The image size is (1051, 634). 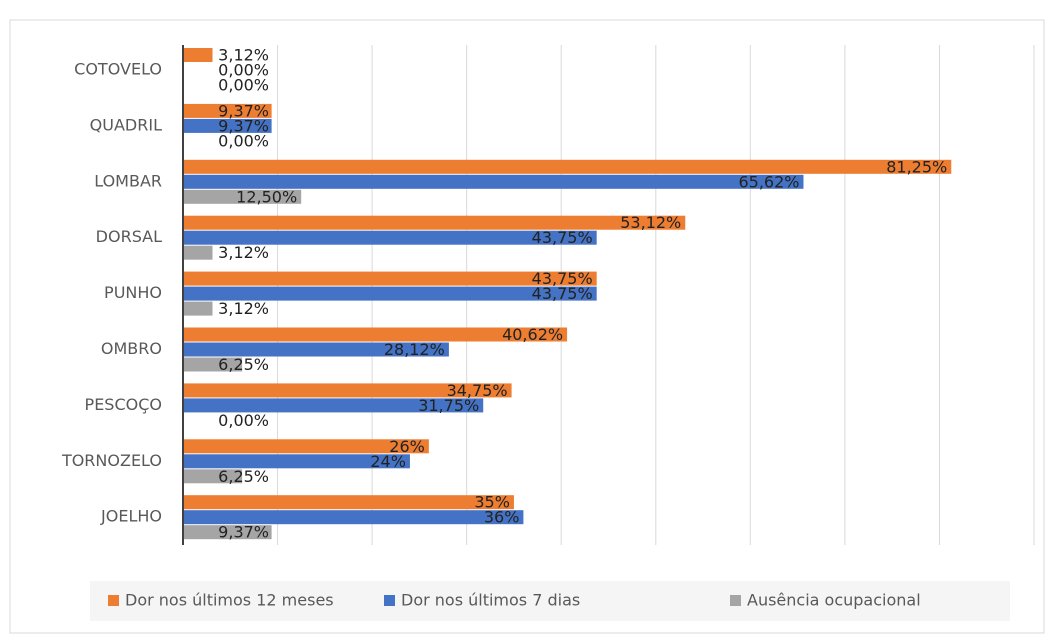 What do you see at coordinates (128, 180) in the screenshot?
I see `category-label: LOMBAR` at bounding box center [128, 180].